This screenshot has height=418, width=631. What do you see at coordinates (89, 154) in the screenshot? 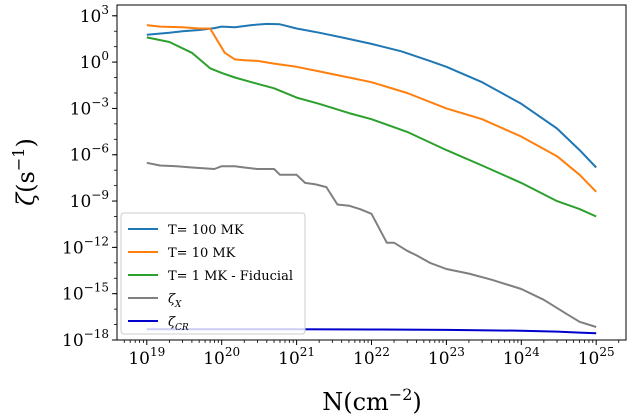
I see `y-tick-label: 10⁻⁶` at bounding box center [89, 154].